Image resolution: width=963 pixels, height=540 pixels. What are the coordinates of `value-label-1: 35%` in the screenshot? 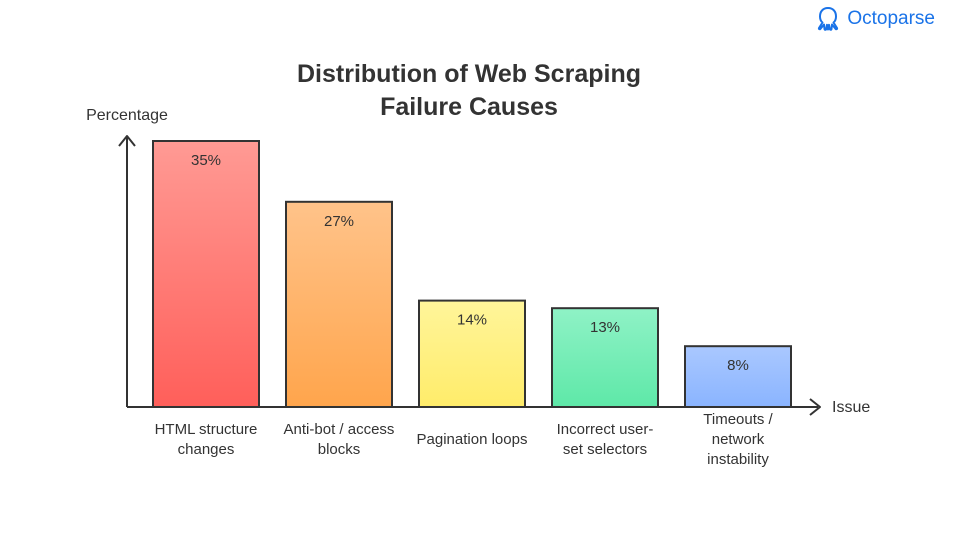 It's located at (206, 160).